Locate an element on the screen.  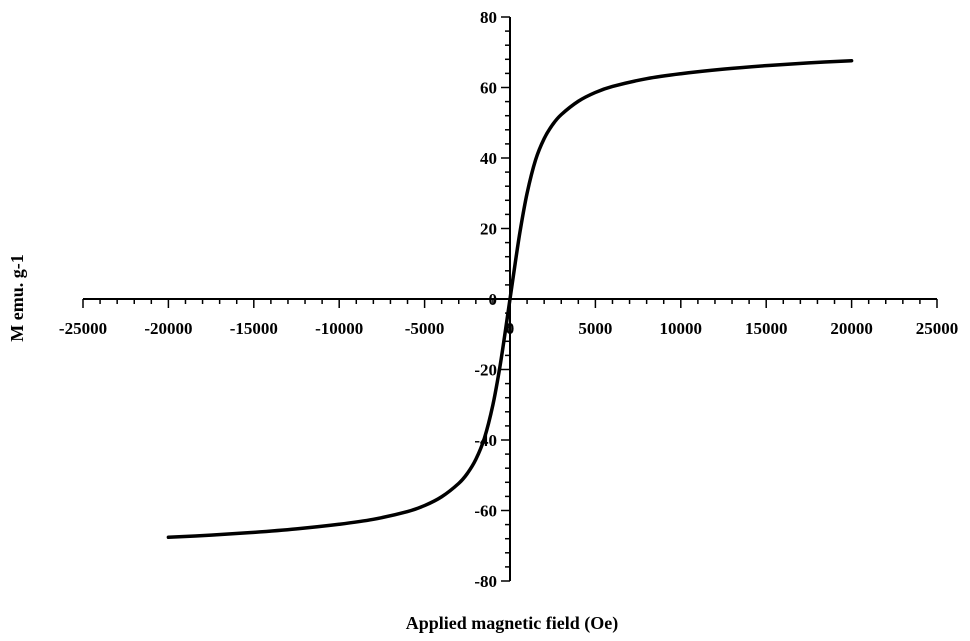
y-tick-label: 20 is located at coordinates (488, 229).